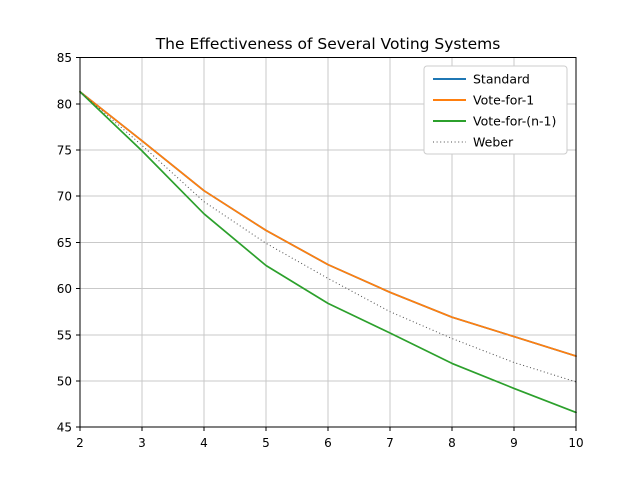  Describe the element at coordinates (390, 443) in the screenshot. I see `x-tick-label-7: 7` at that location.